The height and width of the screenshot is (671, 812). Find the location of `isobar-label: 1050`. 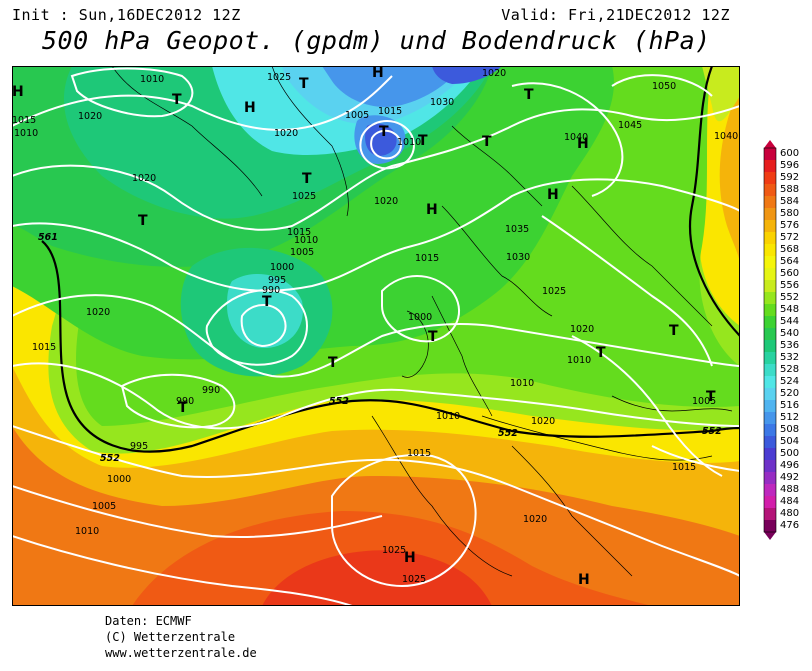

isobar-label: 1050 is located at coordinates (664, 86).